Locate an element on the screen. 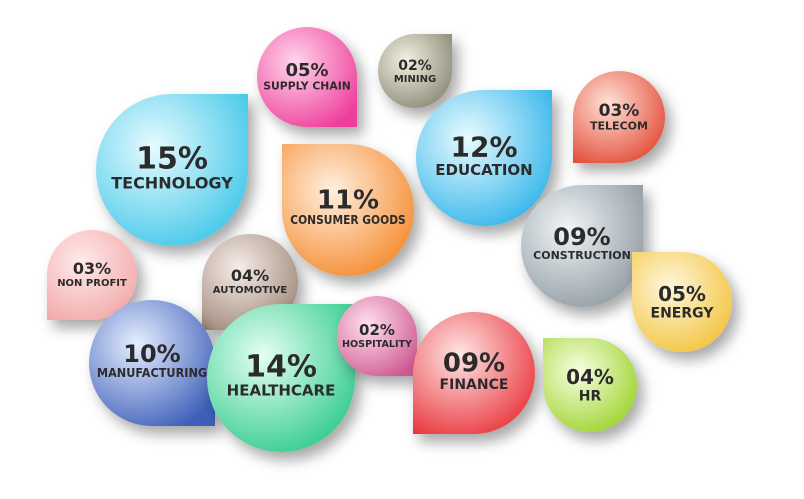 The image size is (804, 499). bubble-shape-hr is located at coordinates (590, 385).